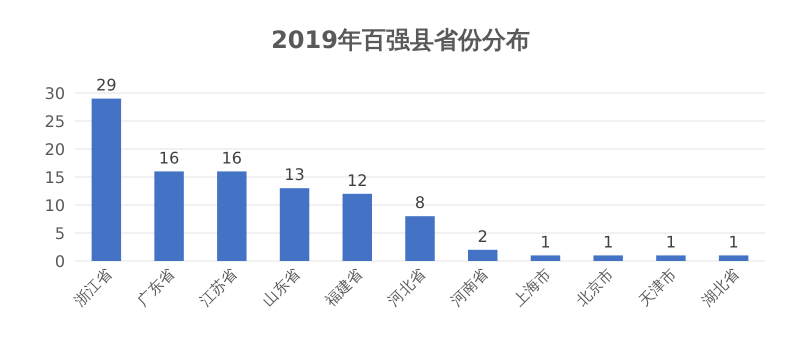 The height and width of the screenshot is (349, 801). What do you see at coordinates (595, 287) in the screenshot?
I see `x-tick-label: 北京市` at bounding box center [595, 287].